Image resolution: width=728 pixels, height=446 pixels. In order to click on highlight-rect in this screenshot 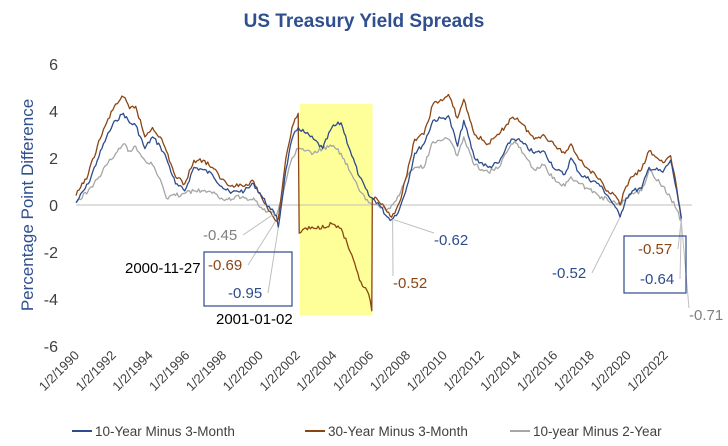, I will do `click(336, 209)`.